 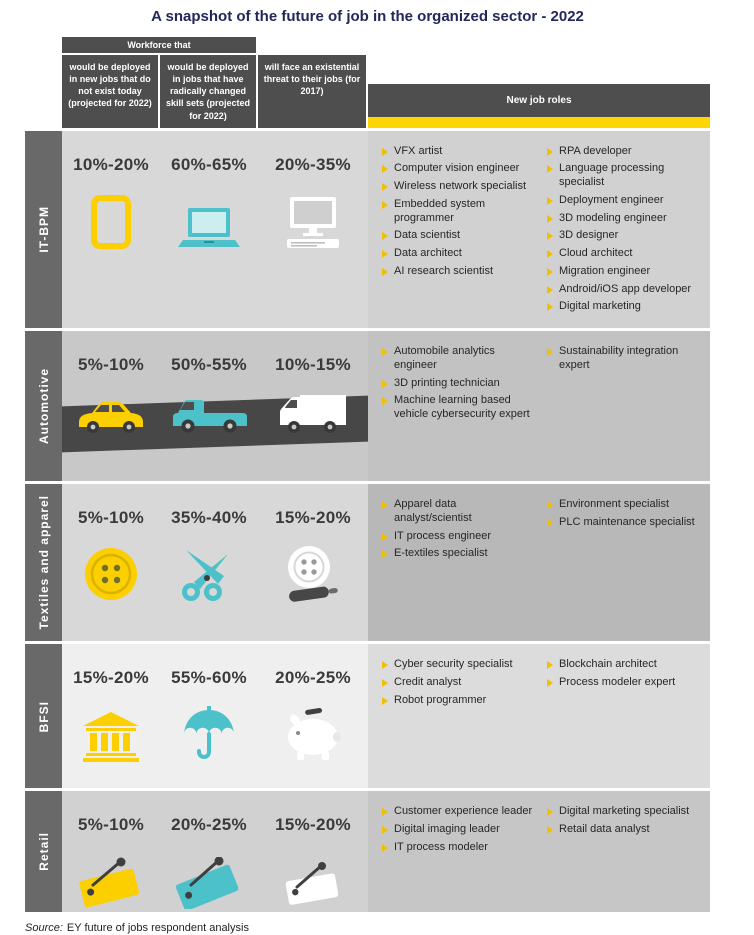 I want to click on role-label: Digital marketing specialist, so click(x=624, y=811).